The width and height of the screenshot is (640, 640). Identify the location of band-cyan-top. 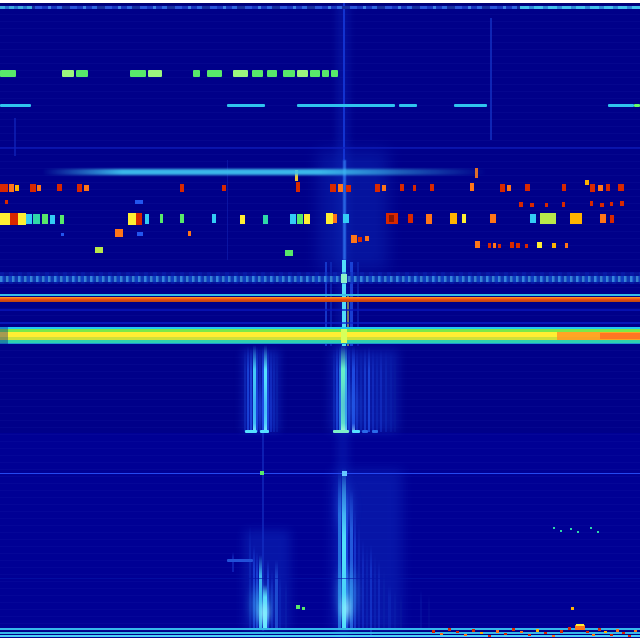
(320, 327).